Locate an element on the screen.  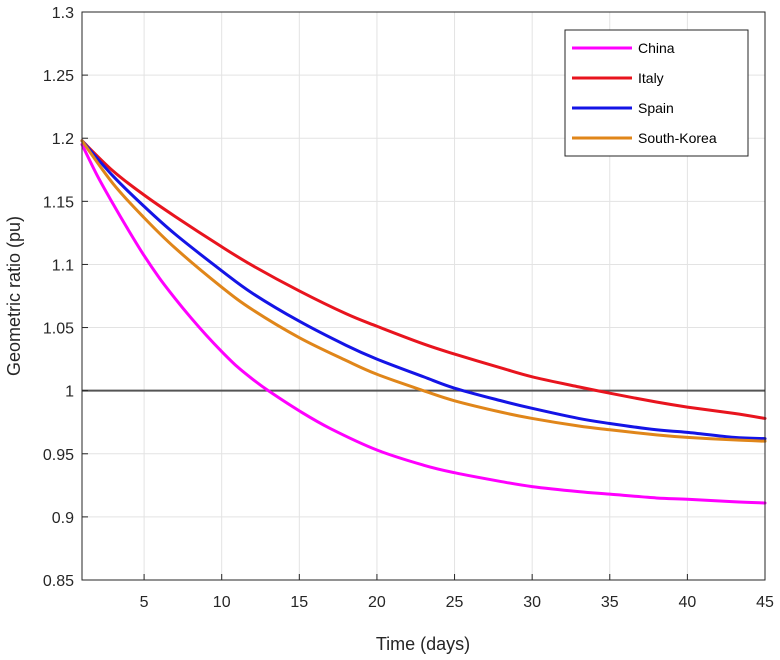
y-tick-label: 0.9 is located at coordinates (63, 518).